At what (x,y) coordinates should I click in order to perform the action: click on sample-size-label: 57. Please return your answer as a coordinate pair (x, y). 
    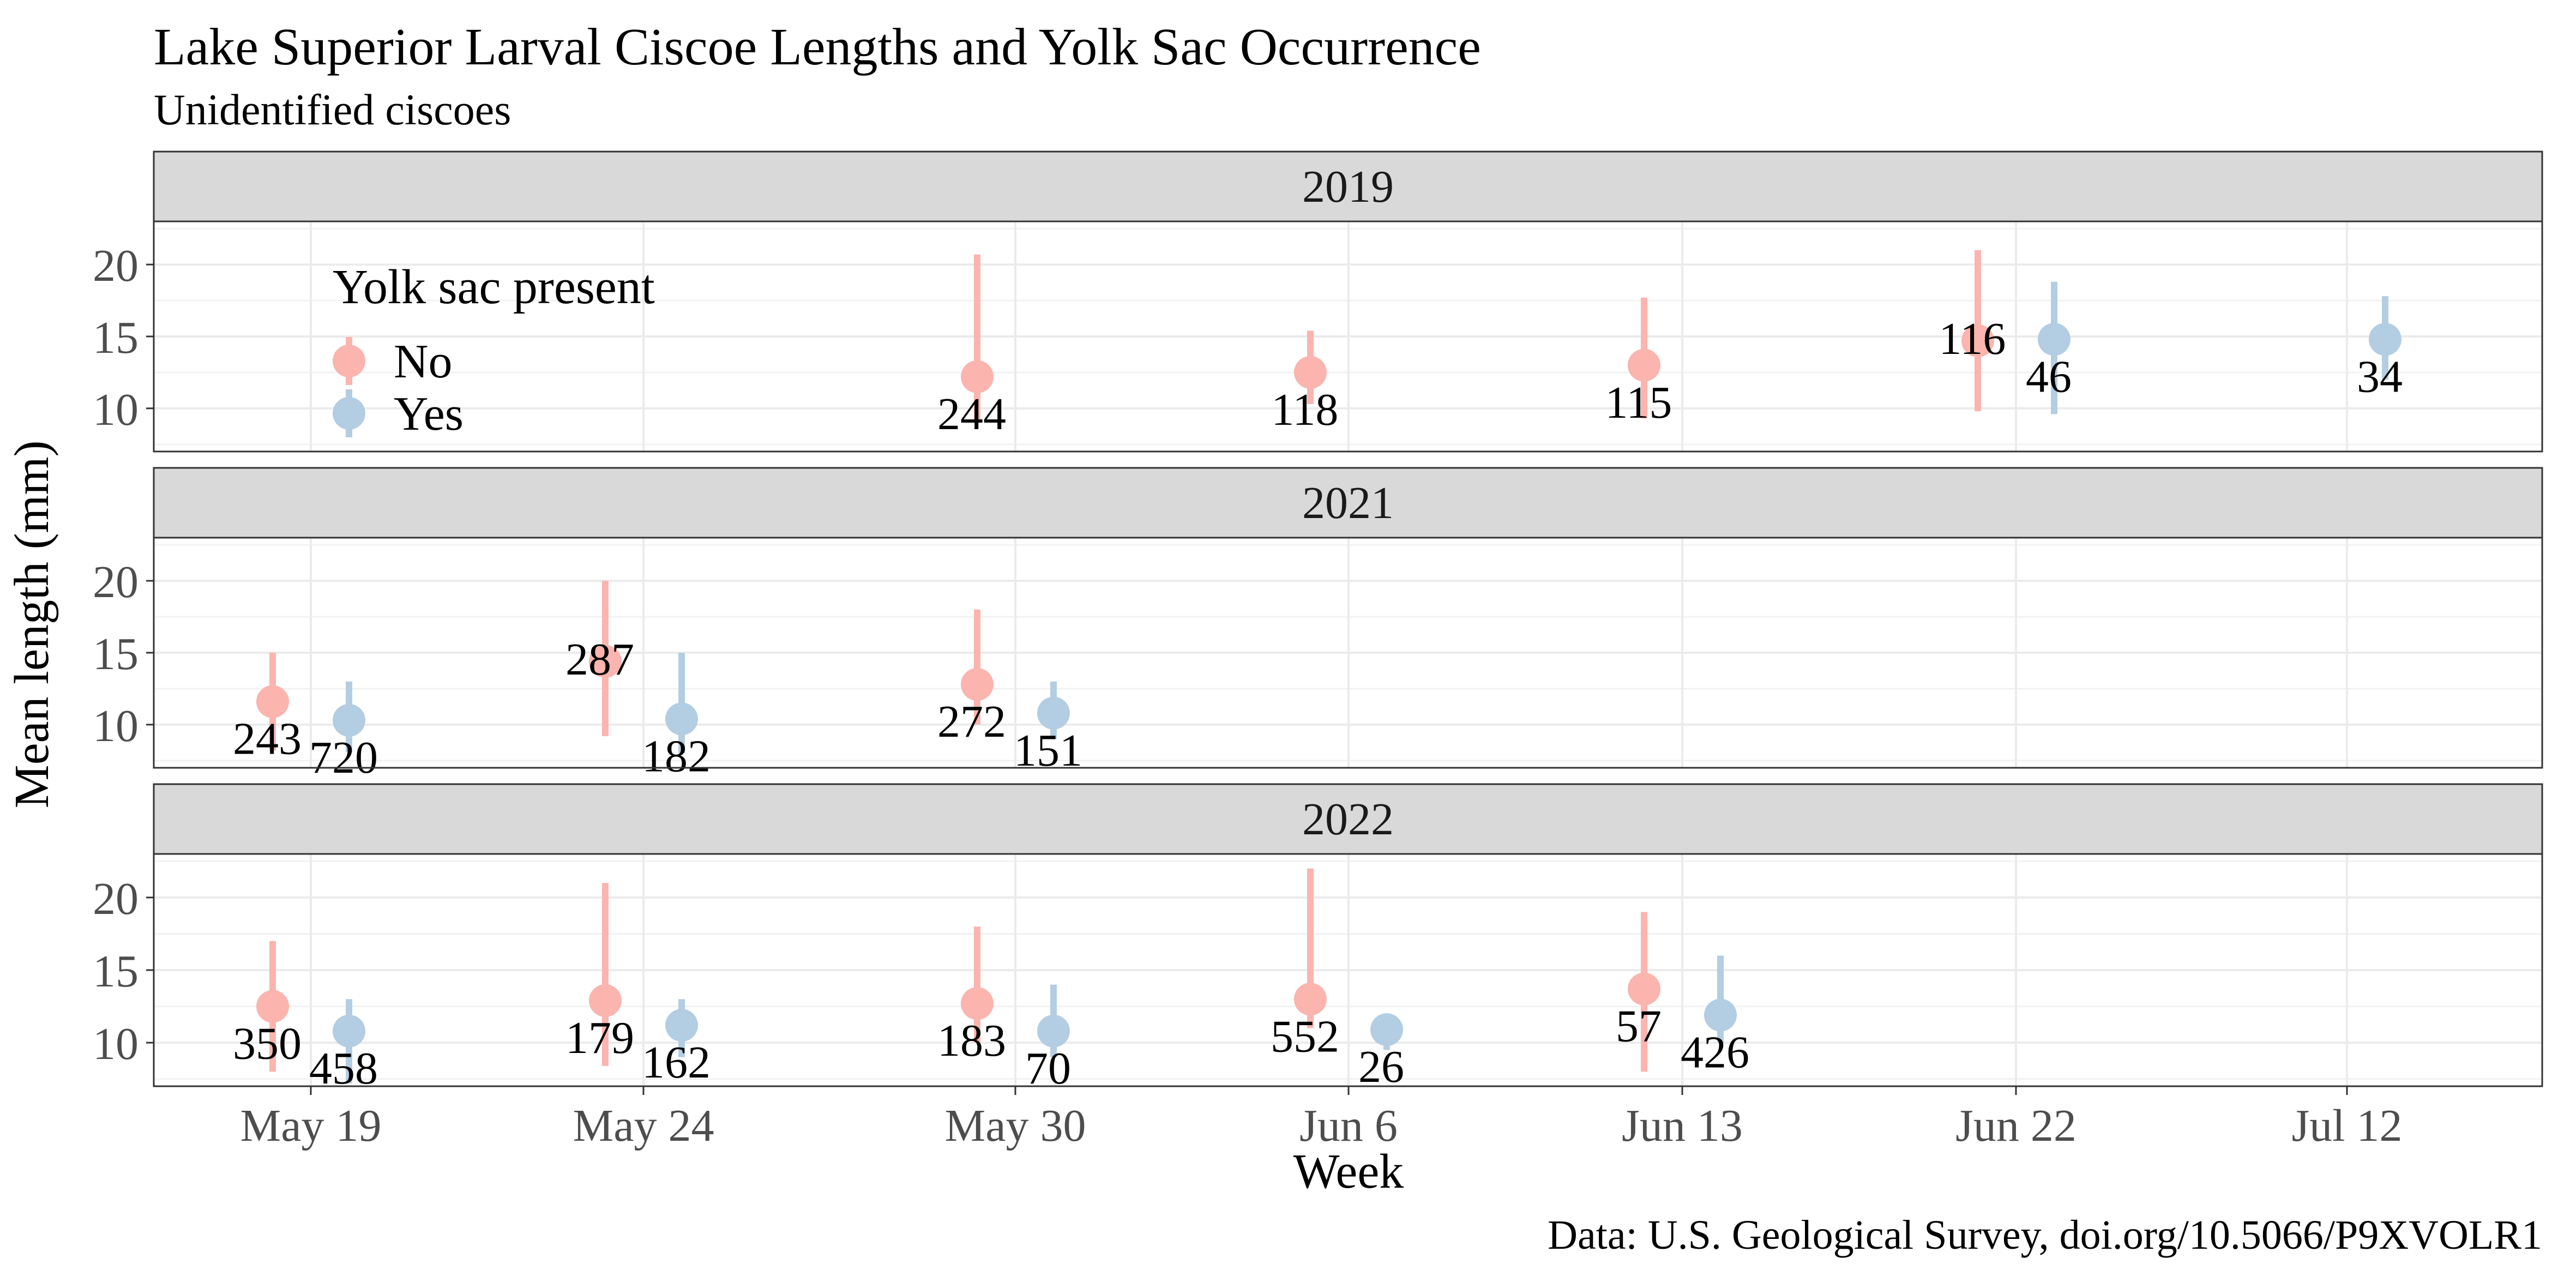
    Looking at the image, I should click on (1639, 1026).